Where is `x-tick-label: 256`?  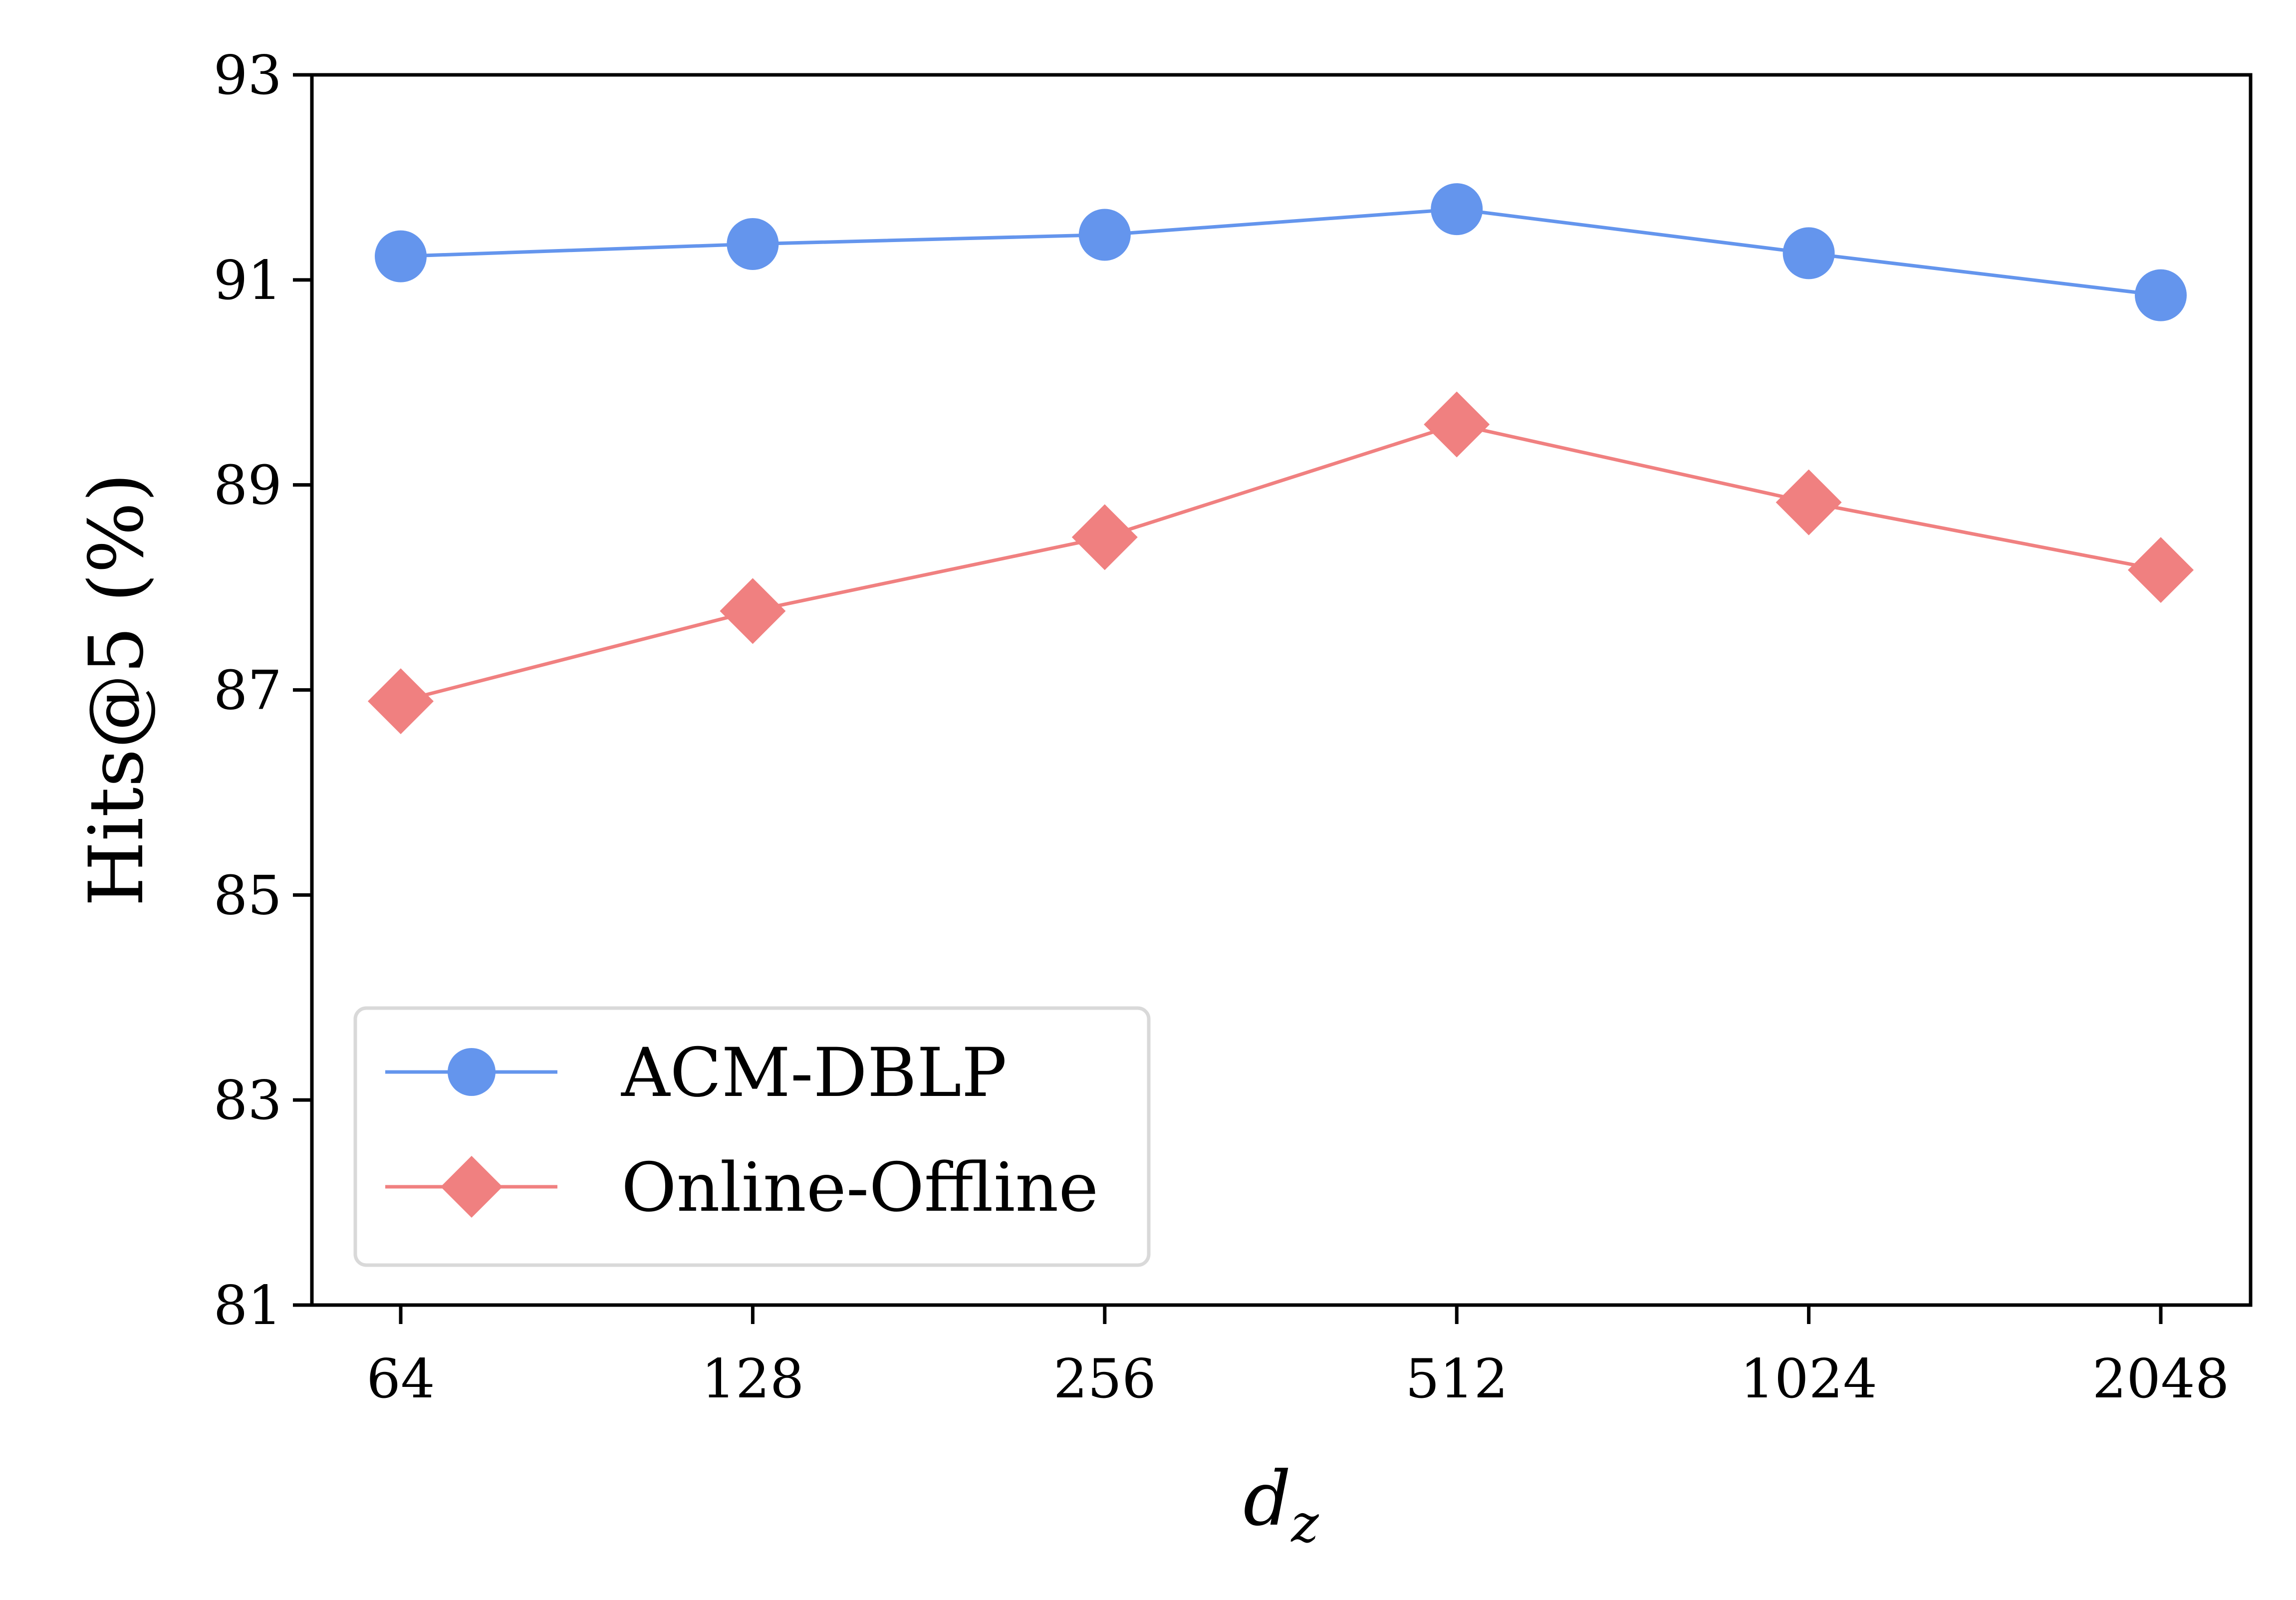 x-tick-label: 256 is located at coordinates (1105, 1379).